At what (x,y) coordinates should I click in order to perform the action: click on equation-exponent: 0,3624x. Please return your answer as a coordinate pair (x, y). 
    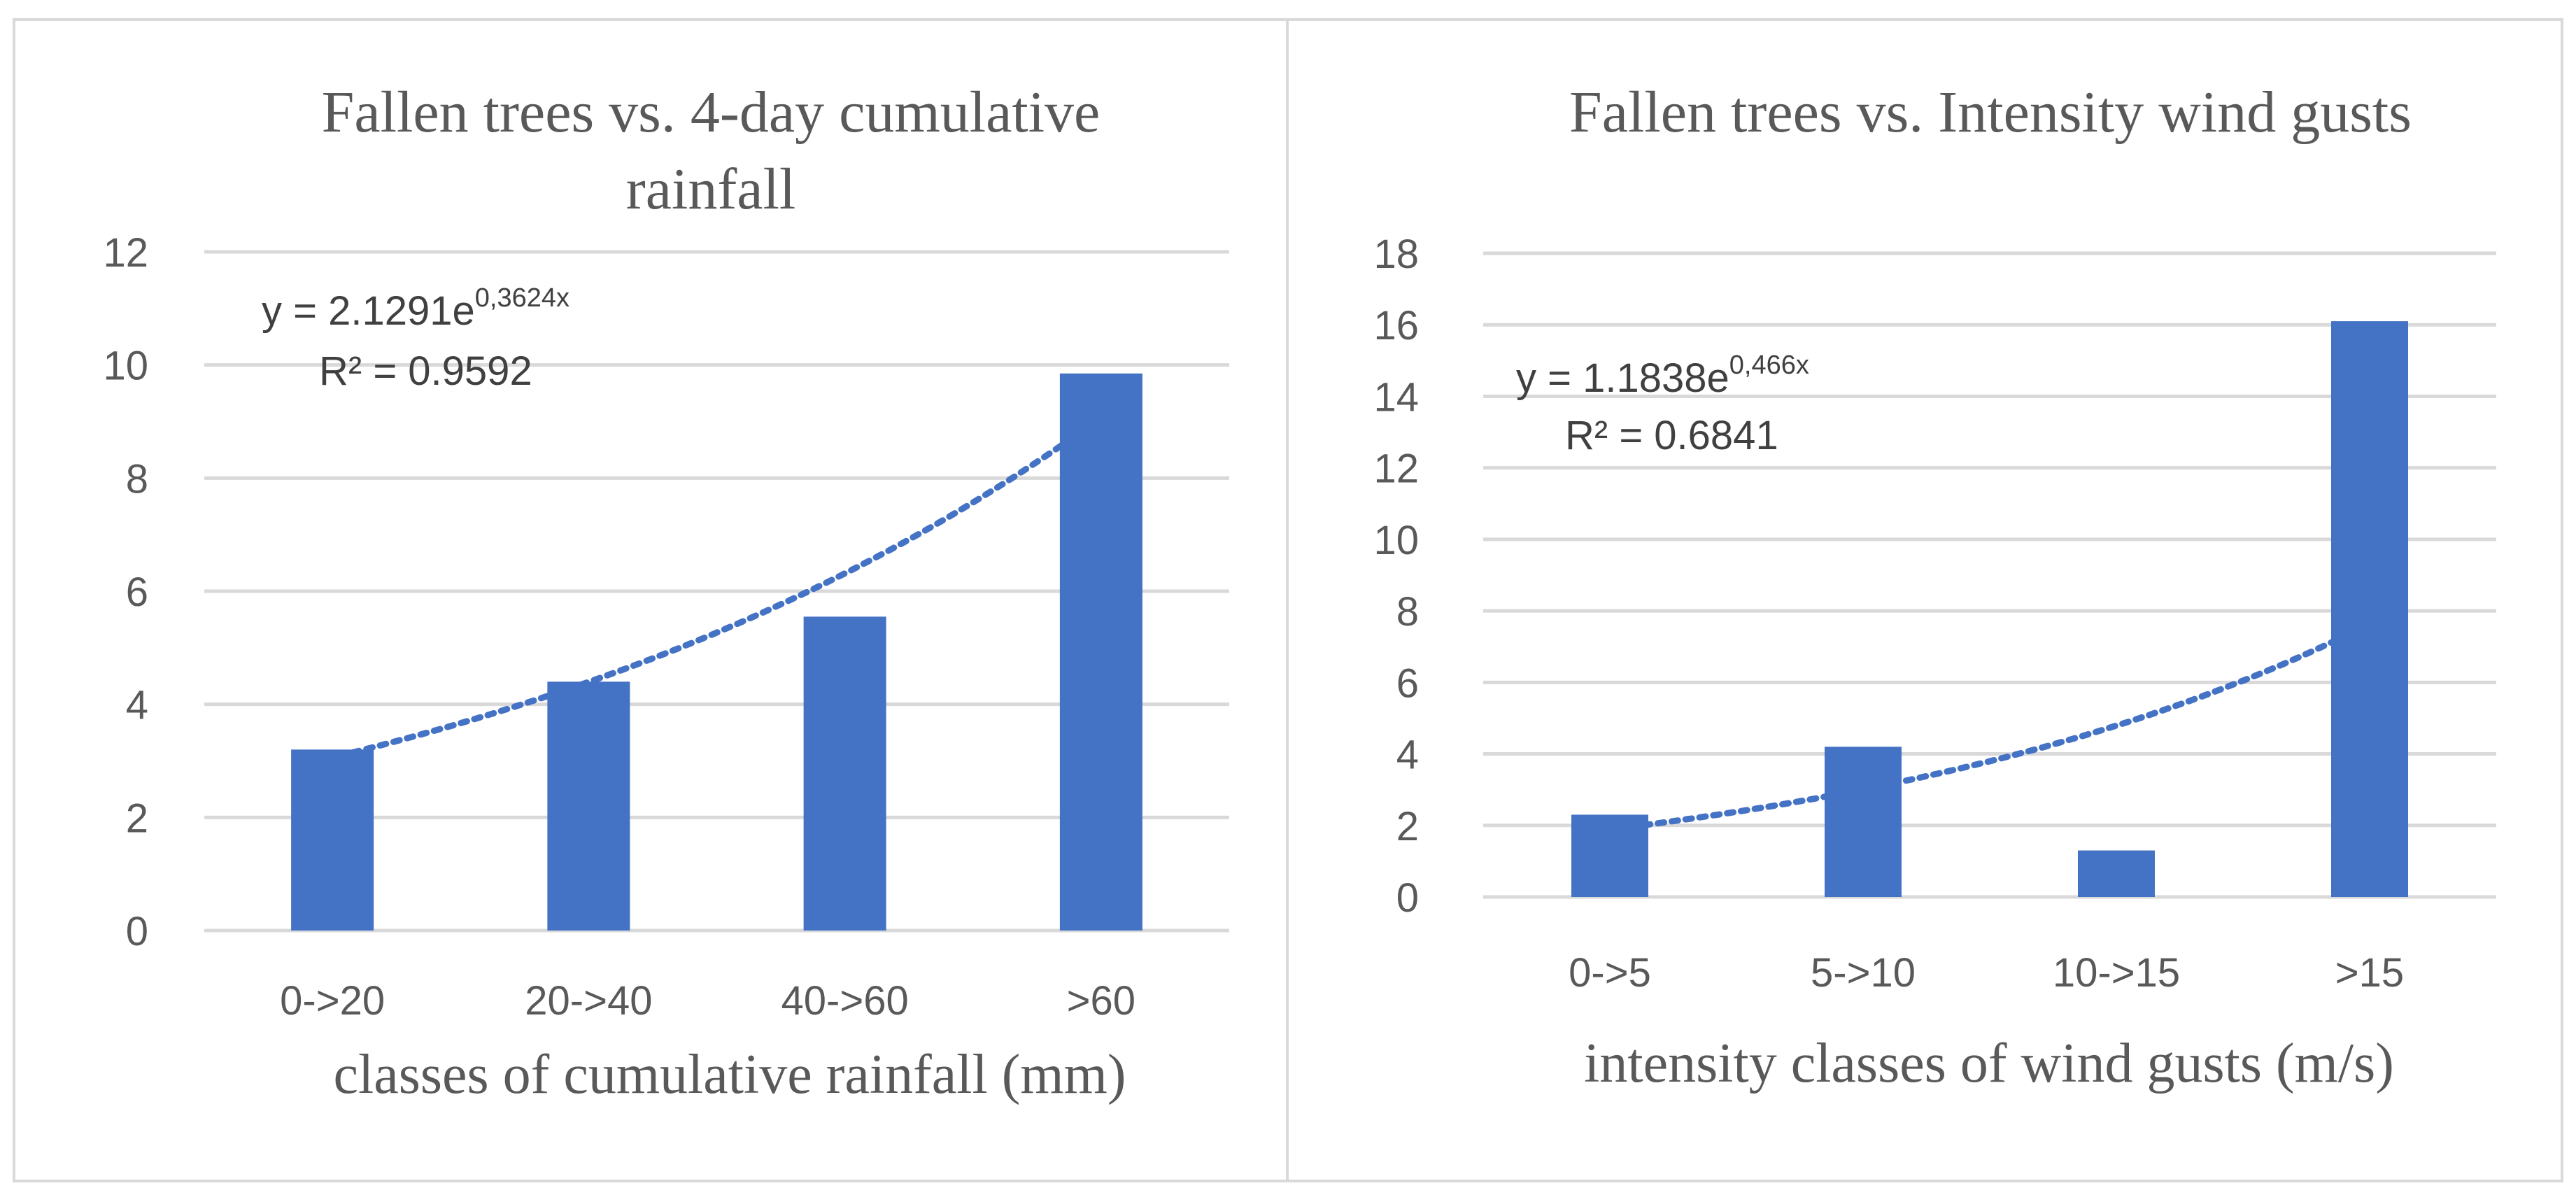
    Looking at the image, I should click on (522, 298).